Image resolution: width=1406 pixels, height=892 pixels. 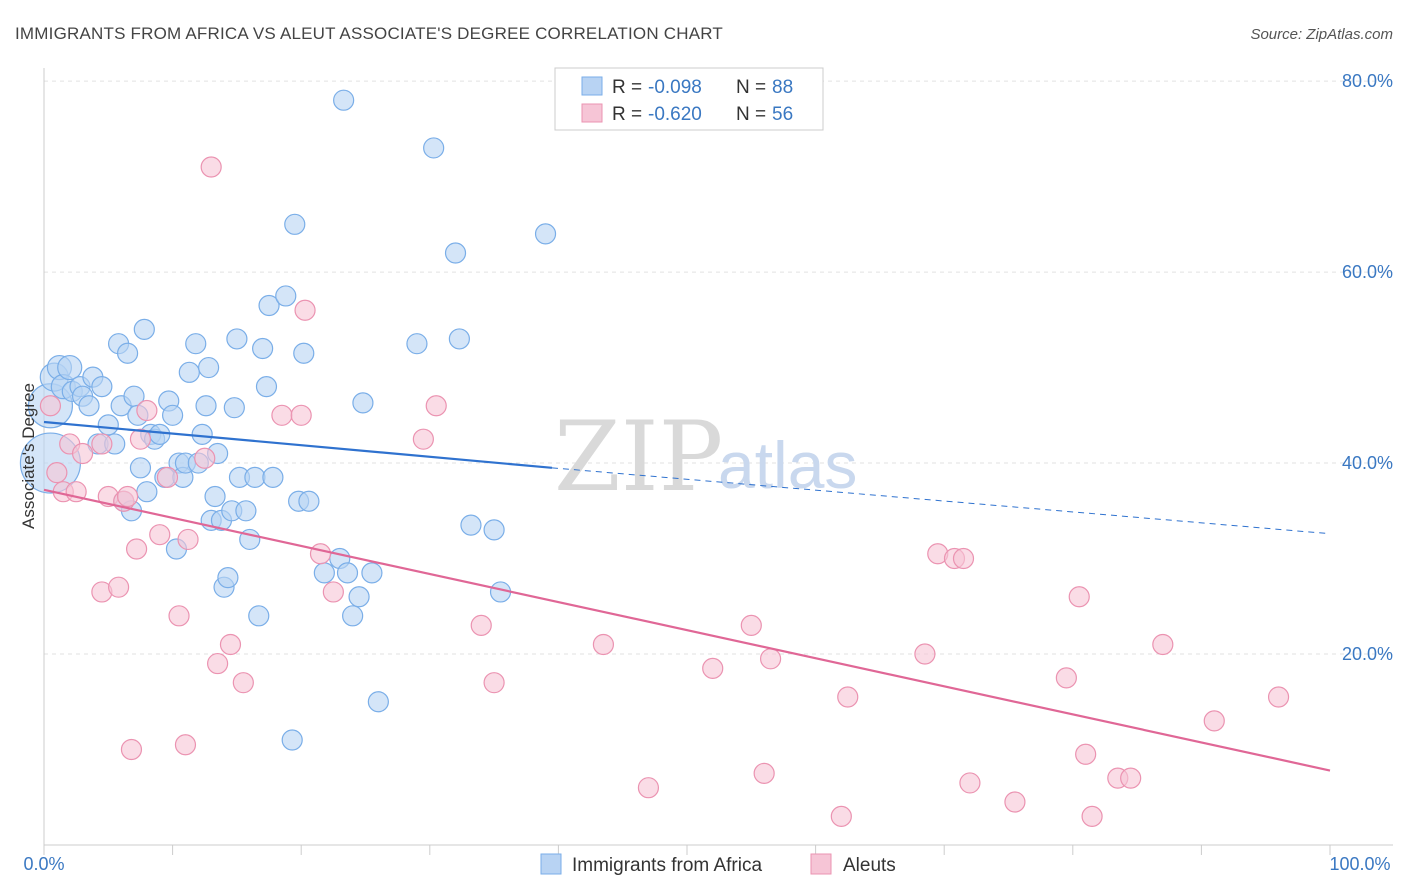 What do you see at coordinates (551, 864) in the screenshot?
I see `series-legend-swatch-africa` at bounding box center [551, 864].